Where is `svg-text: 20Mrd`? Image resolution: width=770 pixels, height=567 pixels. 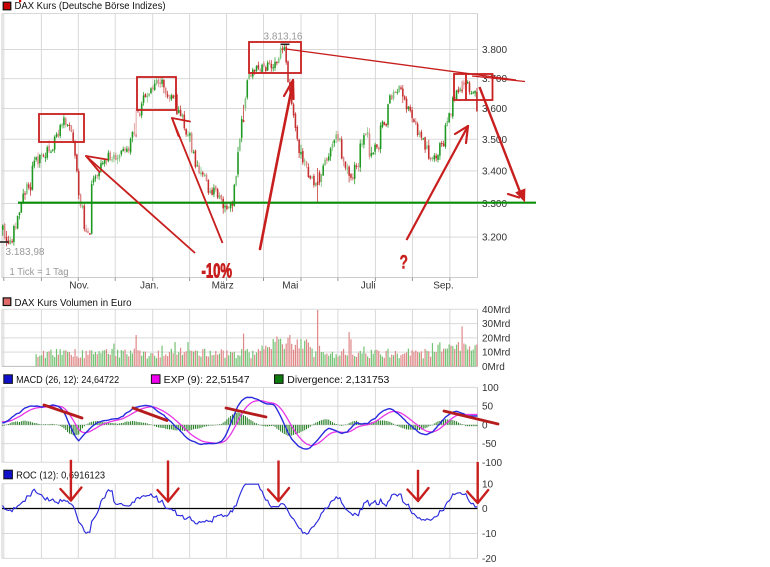
svg-text: 20Mrd is located at coordinates (496, 339).